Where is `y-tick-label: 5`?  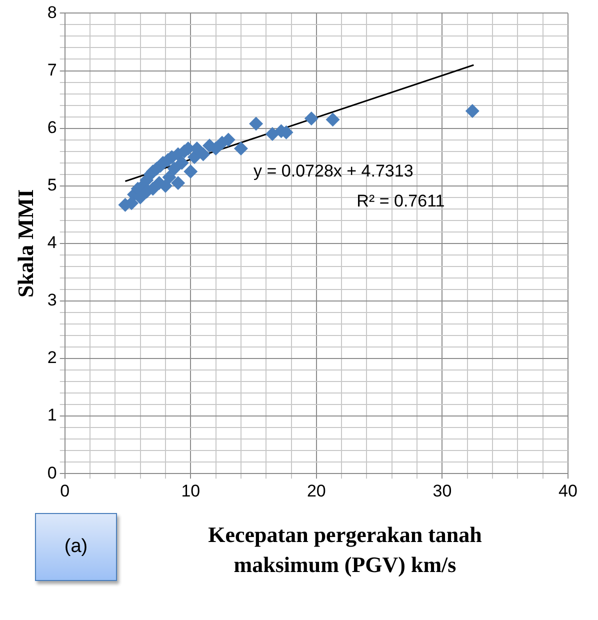 y-tick-label: 5 is located at coordinates (52, 185).